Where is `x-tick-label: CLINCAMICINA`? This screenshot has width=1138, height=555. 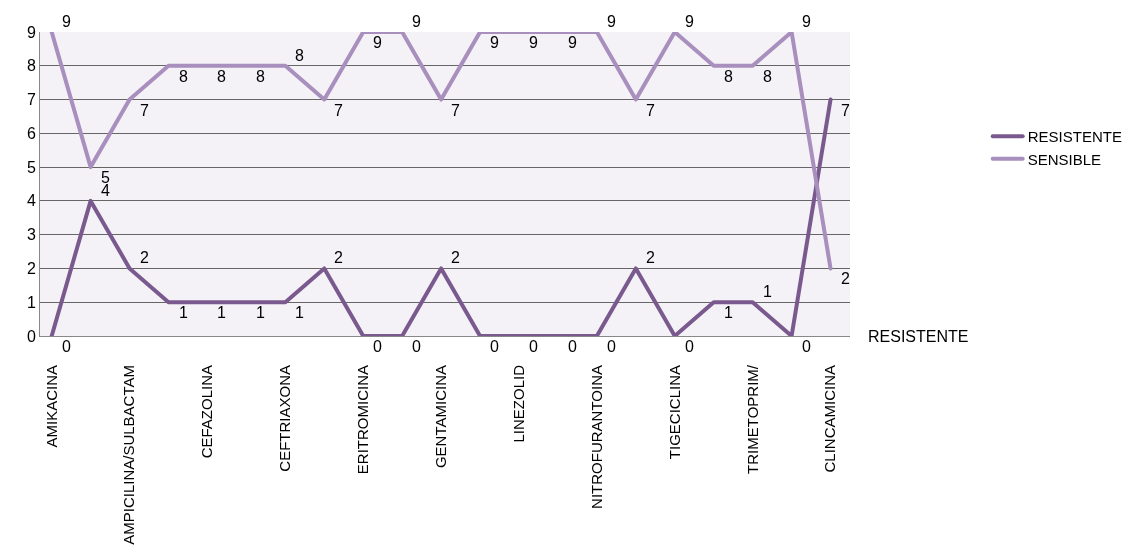
x-tick-label: CLINCAMICINA is located at coordinates (830, 419).